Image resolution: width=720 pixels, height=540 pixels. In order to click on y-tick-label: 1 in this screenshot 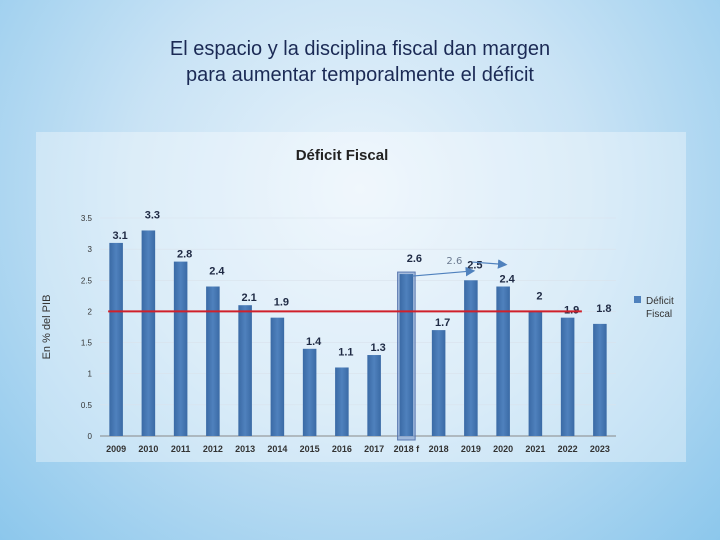, I will do `click(90, 374)`.